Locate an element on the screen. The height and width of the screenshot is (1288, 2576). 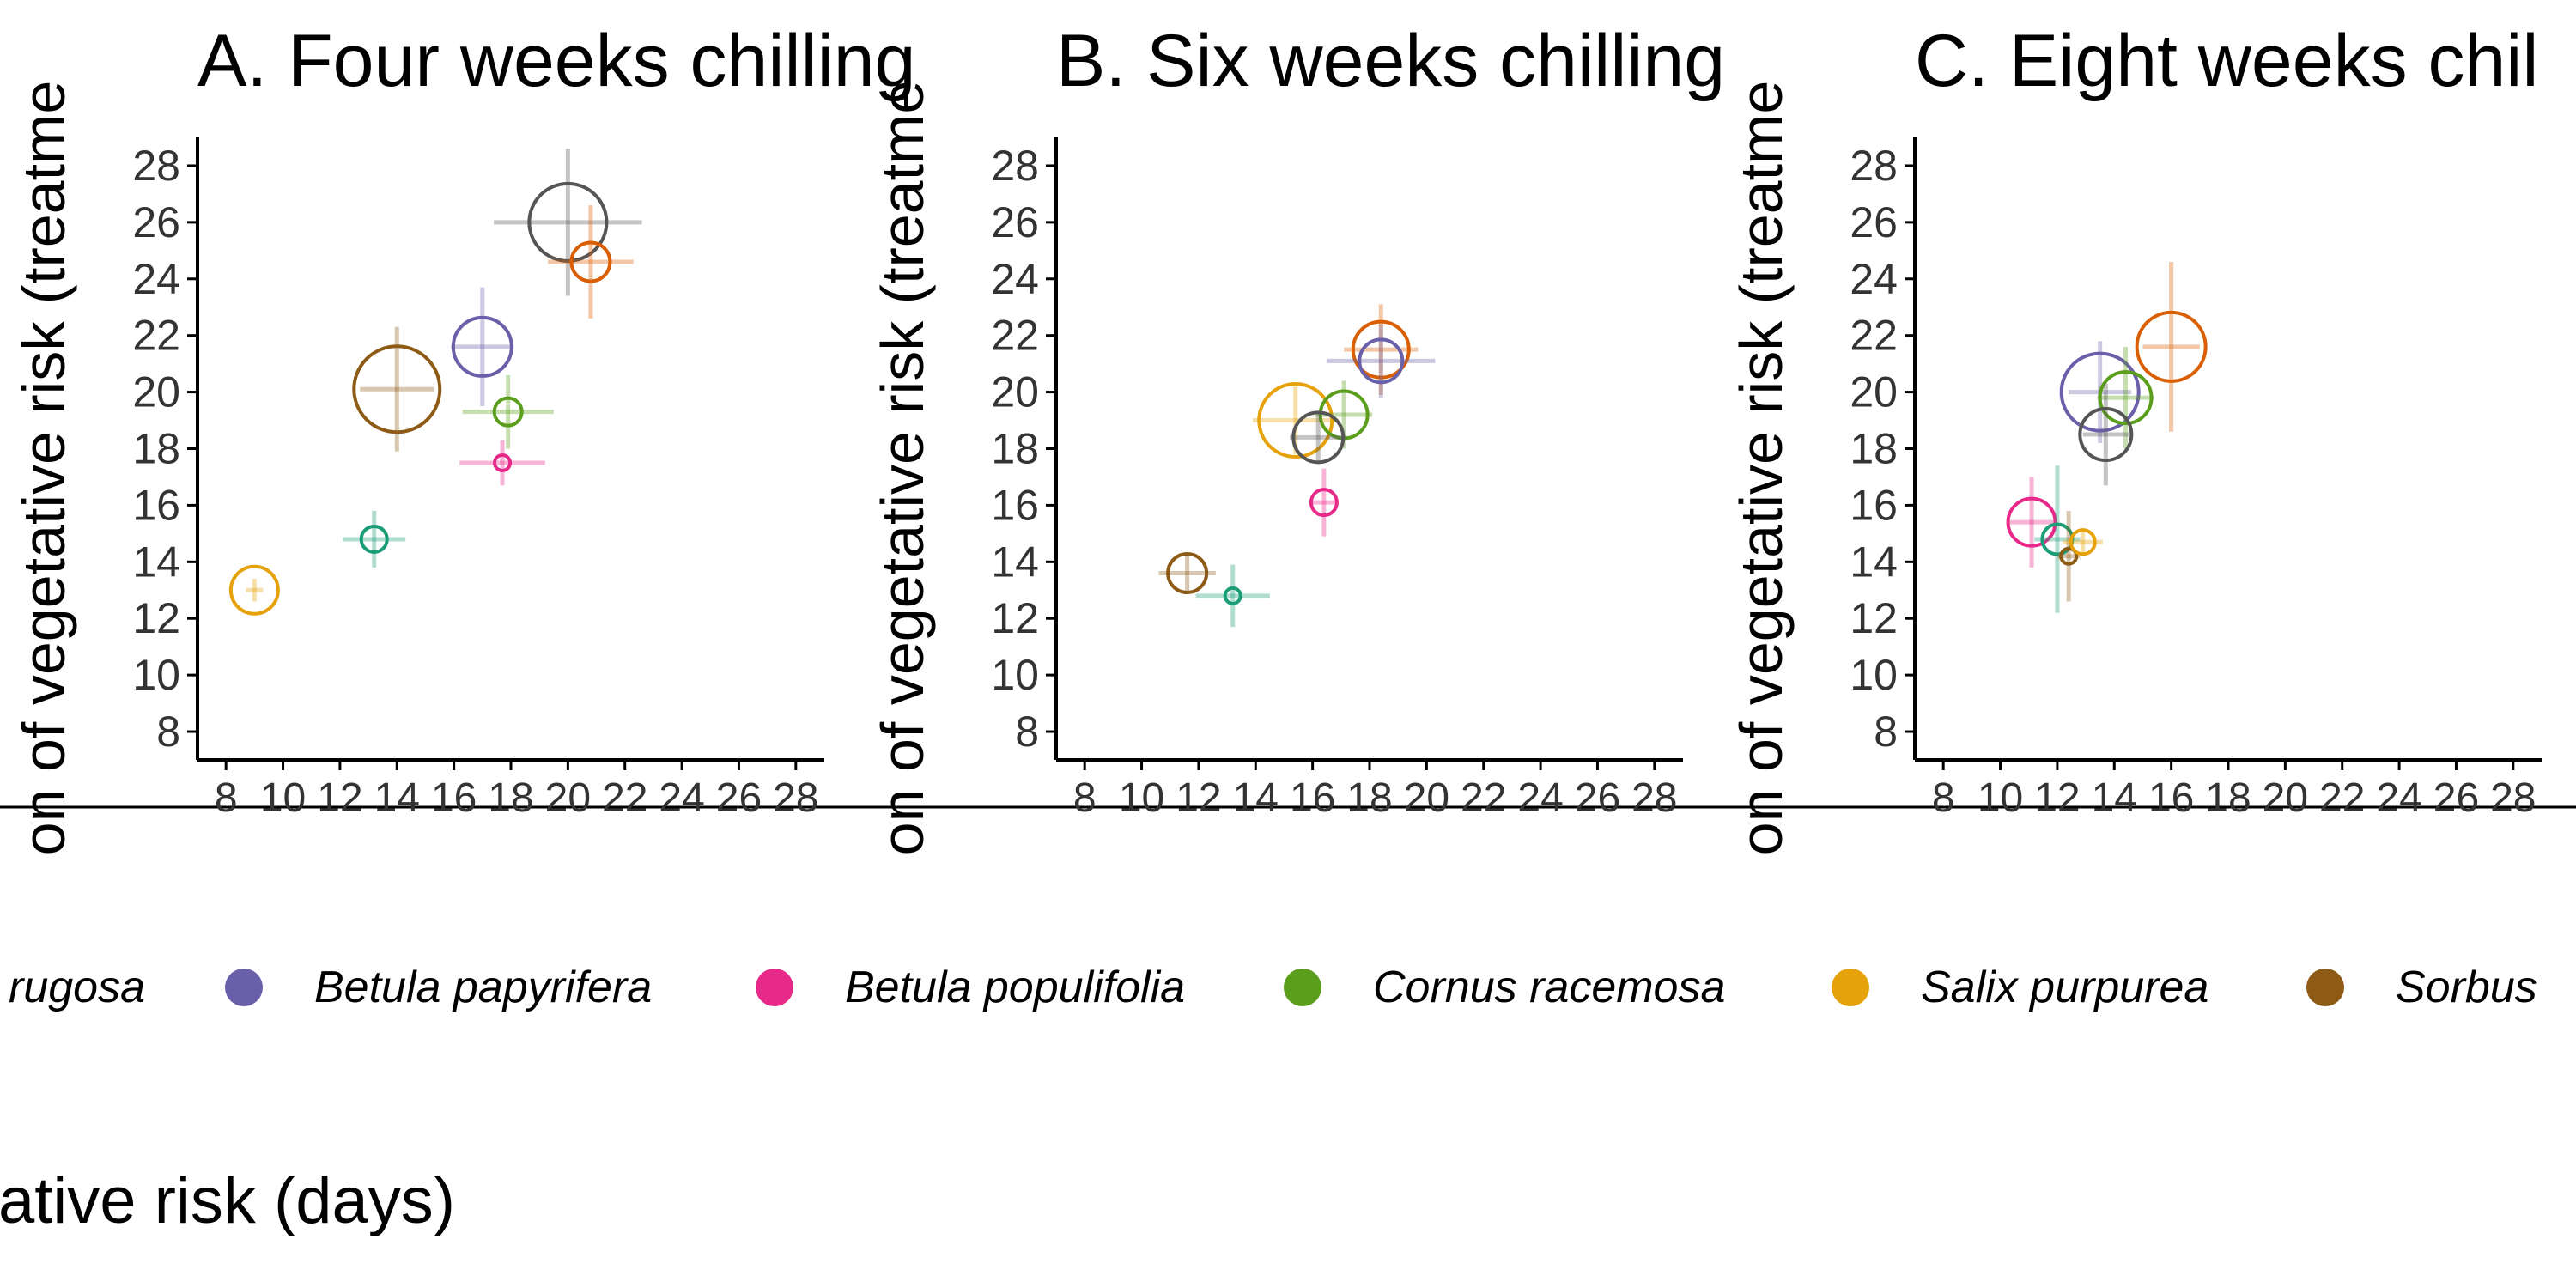
legend-item-sorbus: Sorbus is located at coordinates (2421, 987).